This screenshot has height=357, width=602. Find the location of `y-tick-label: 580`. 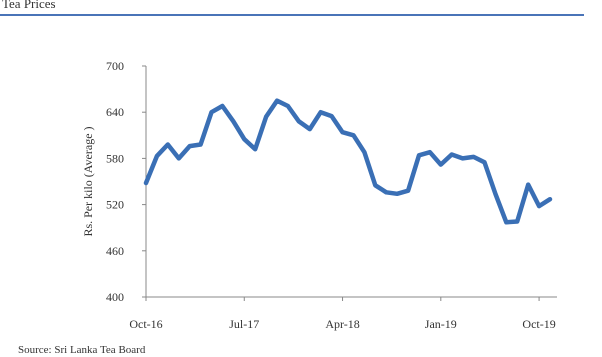

y-tick-label: 580 is located at coordinates (115, 158).